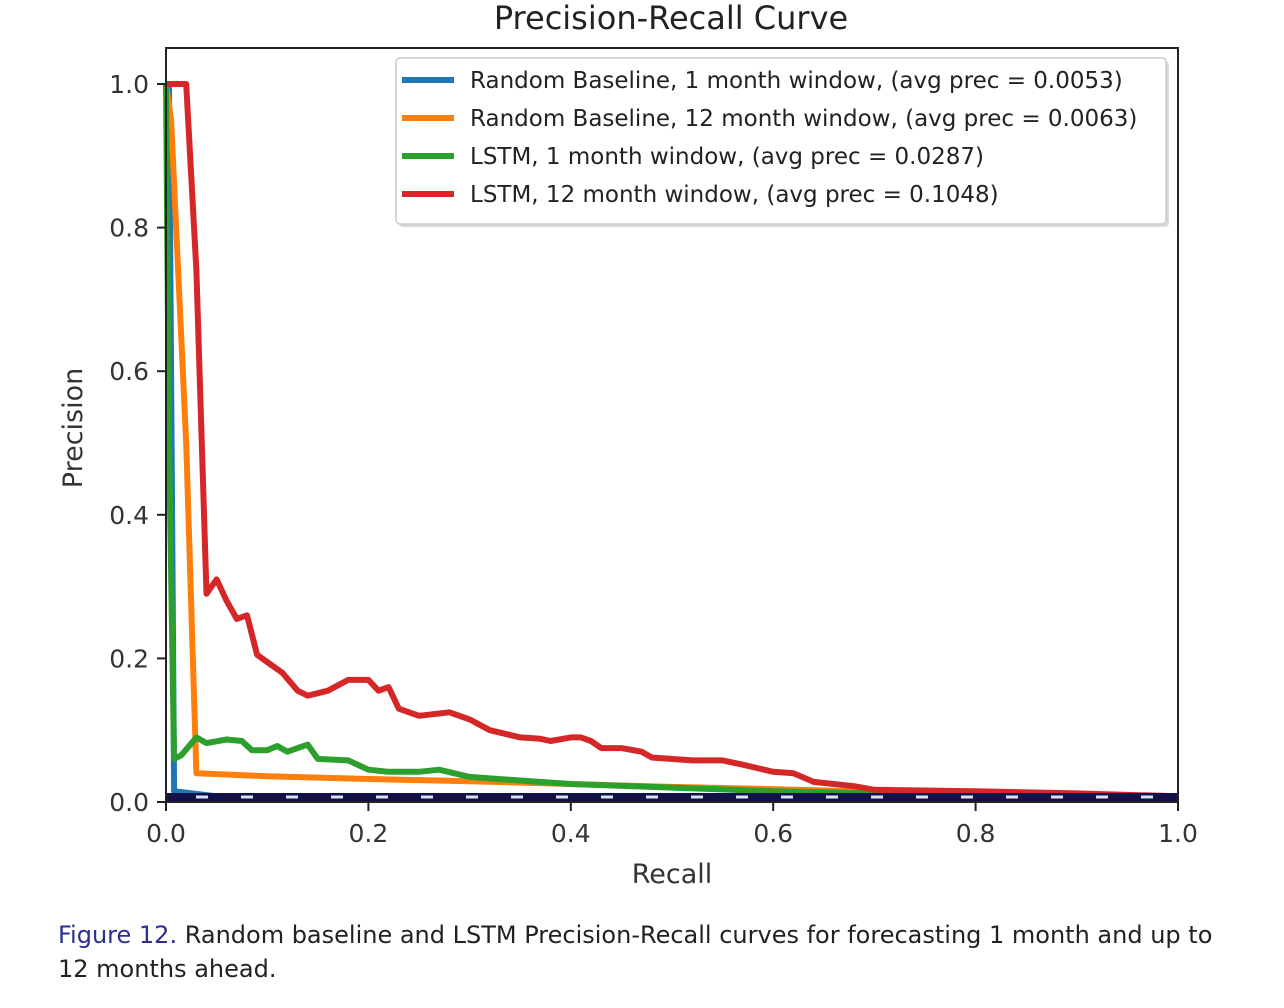  Describe the element at coordinates (369, 833) in the screenshot. I see `x-tick-label: 0.2` at that location.